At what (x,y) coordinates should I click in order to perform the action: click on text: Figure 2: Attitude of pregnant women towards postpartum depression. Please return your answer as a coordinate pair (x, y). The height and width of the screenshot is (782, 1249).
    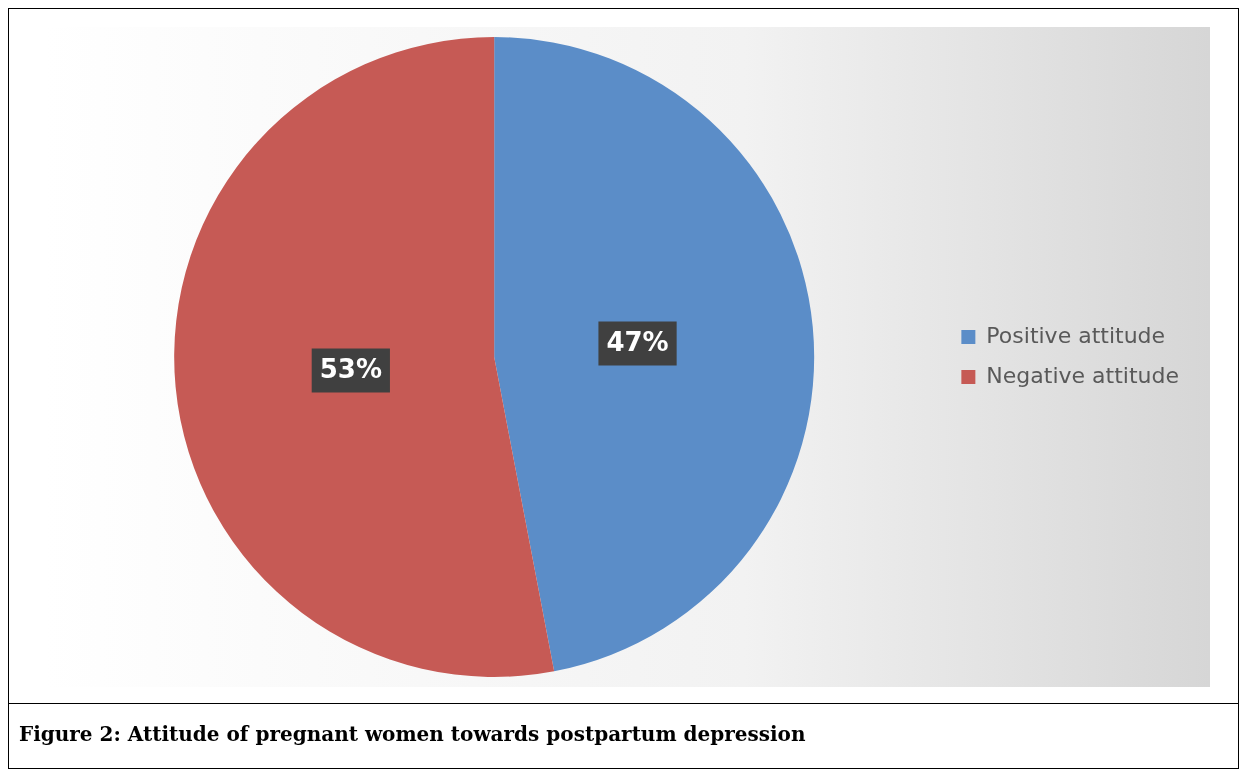
    Looking at the image, I should click on (412, 734).